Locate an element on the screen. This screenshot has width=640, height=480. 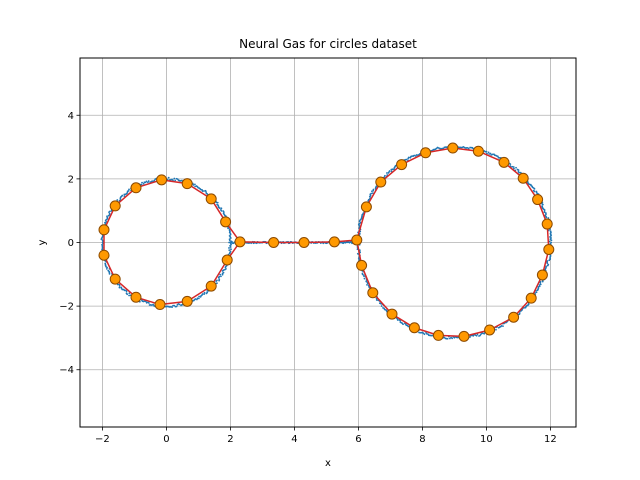
y-tick-label: −2 is located at coordinates (66, 307).